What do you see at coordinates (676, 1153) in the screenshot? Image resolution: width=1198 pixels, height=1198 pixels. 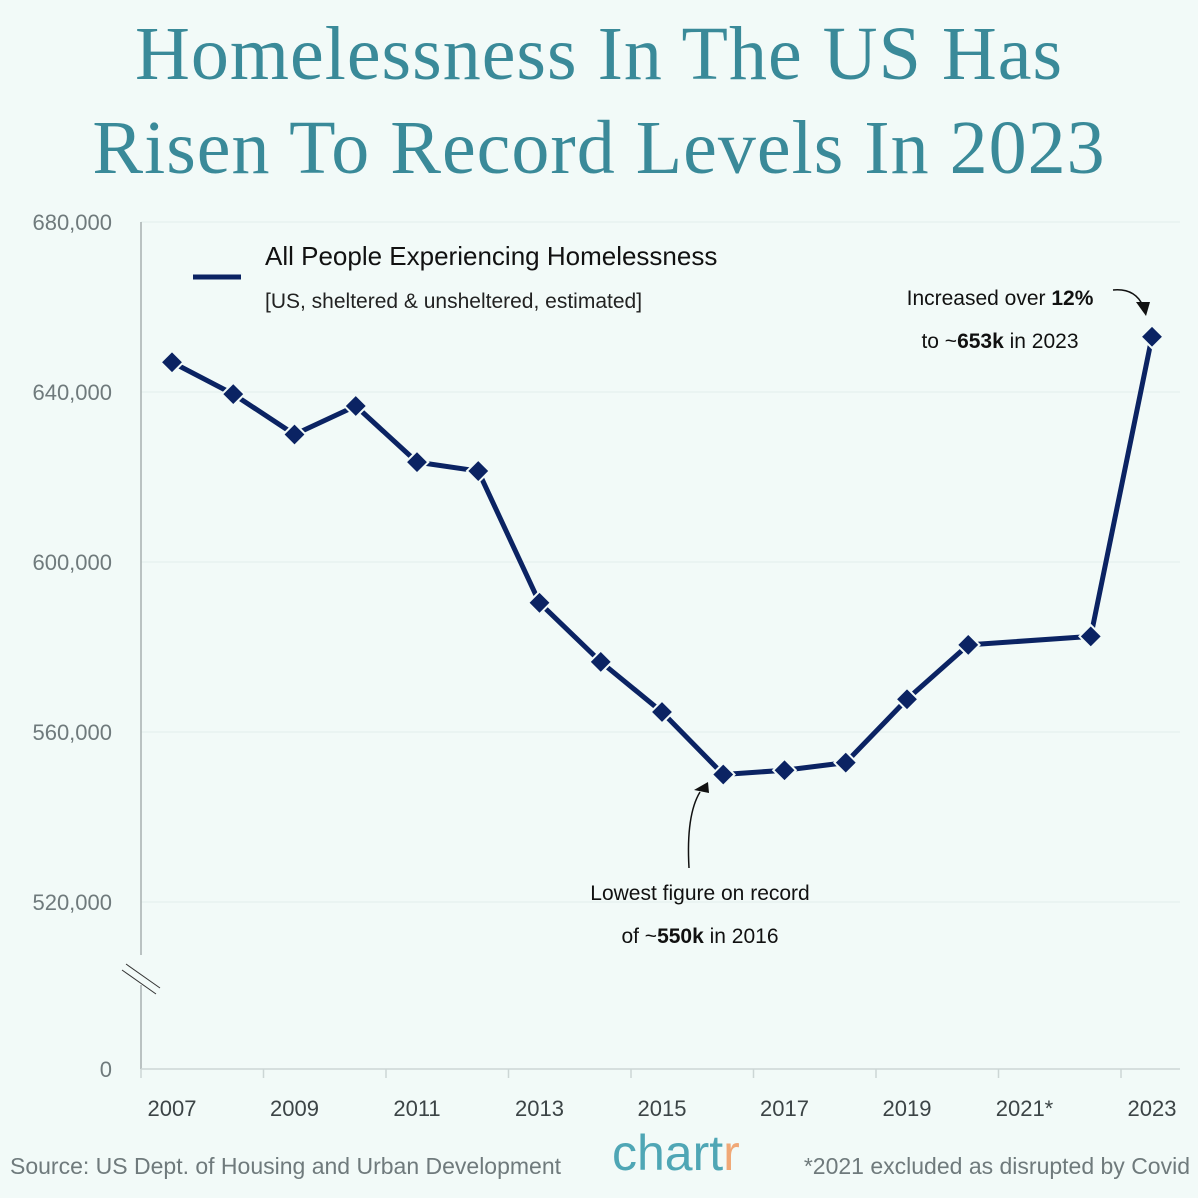 I see `chartr-logo: chartr` at bounding box center [676, 1153].